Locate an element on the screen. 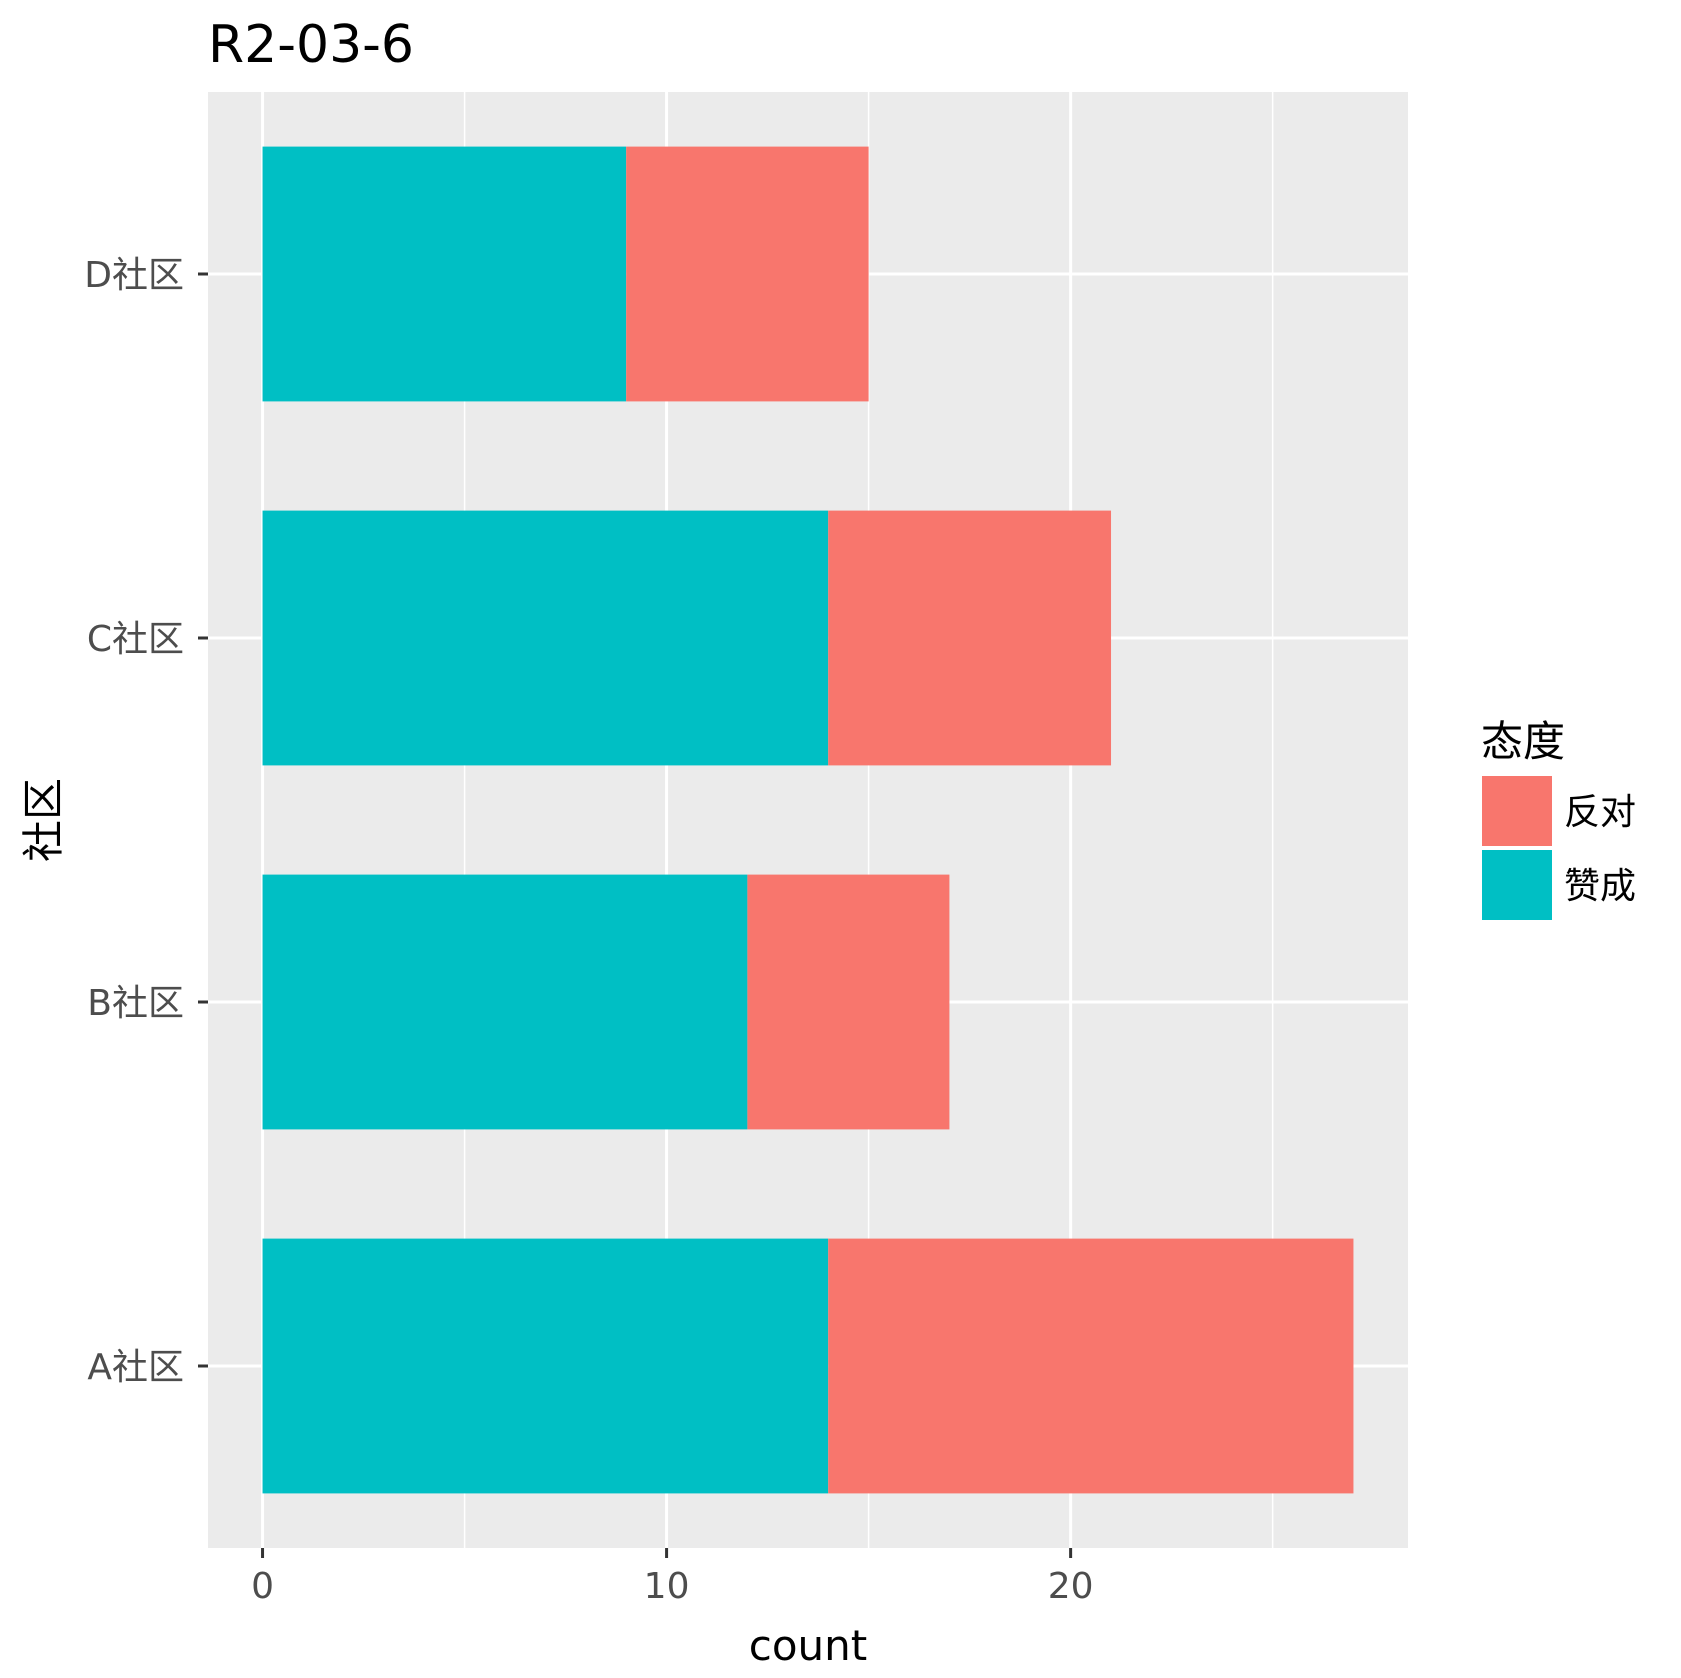 The height and width of the screenshot is (1678, 1681). x-axis: 0 10 20 is located at coordinates (672, 1577).